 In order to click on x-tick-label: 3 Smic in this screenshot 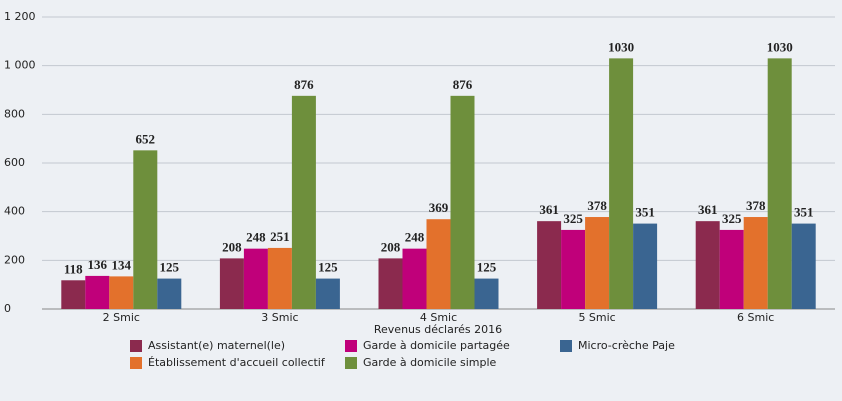, I will do `click(279, 317)`.